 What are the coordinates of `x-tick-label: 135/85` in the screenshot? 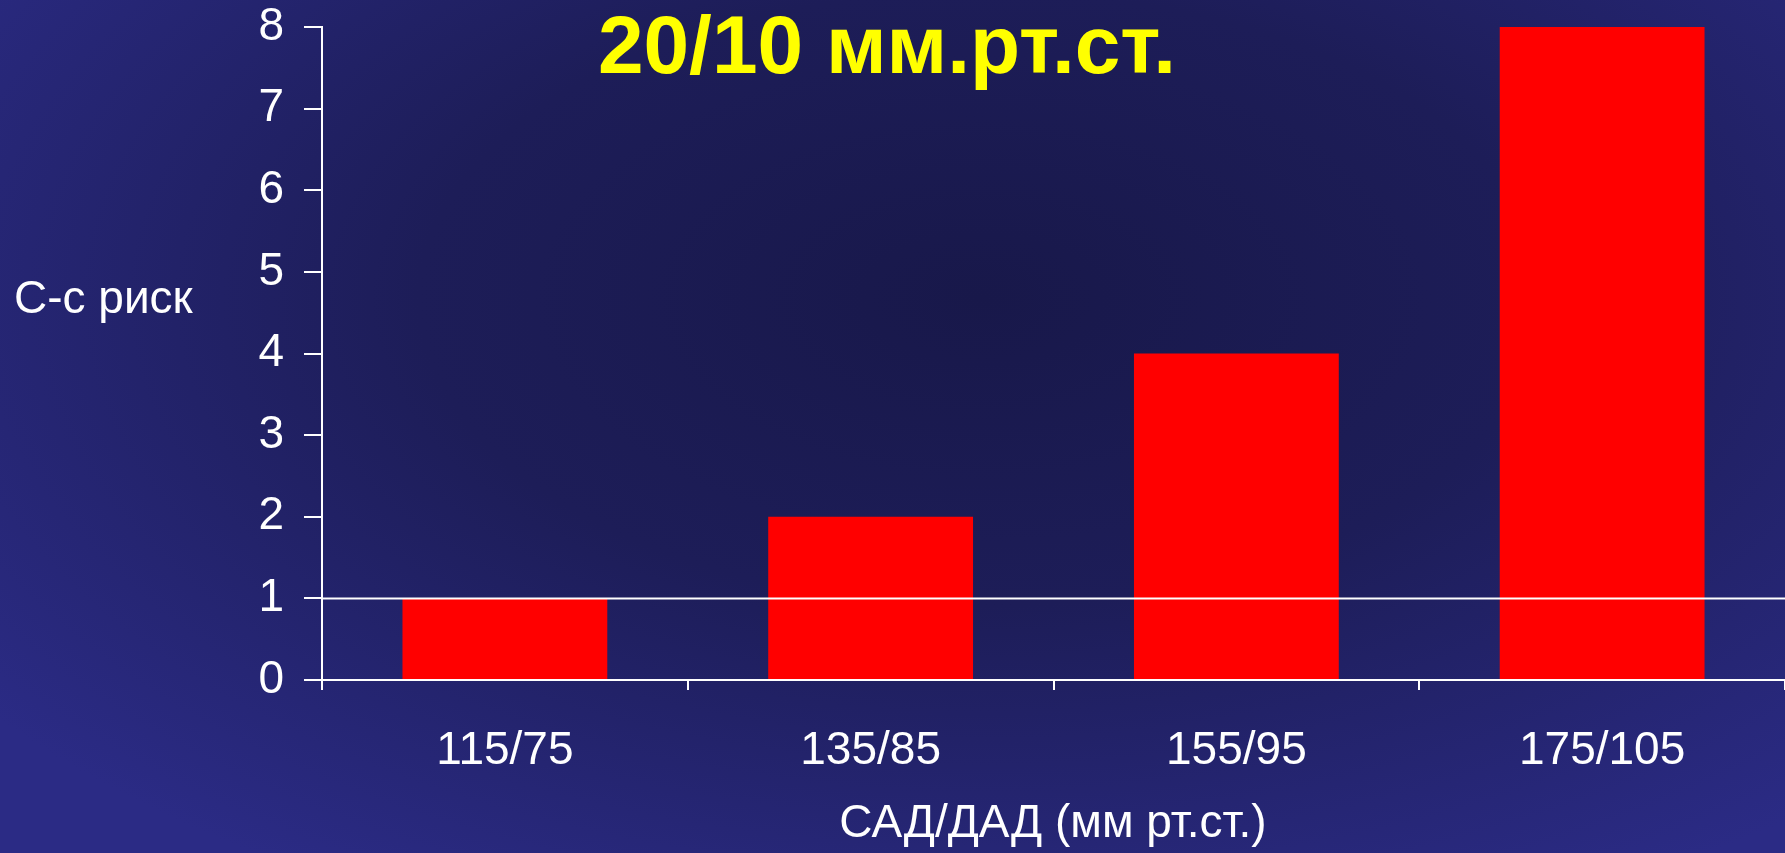 It's located at (870, 748).